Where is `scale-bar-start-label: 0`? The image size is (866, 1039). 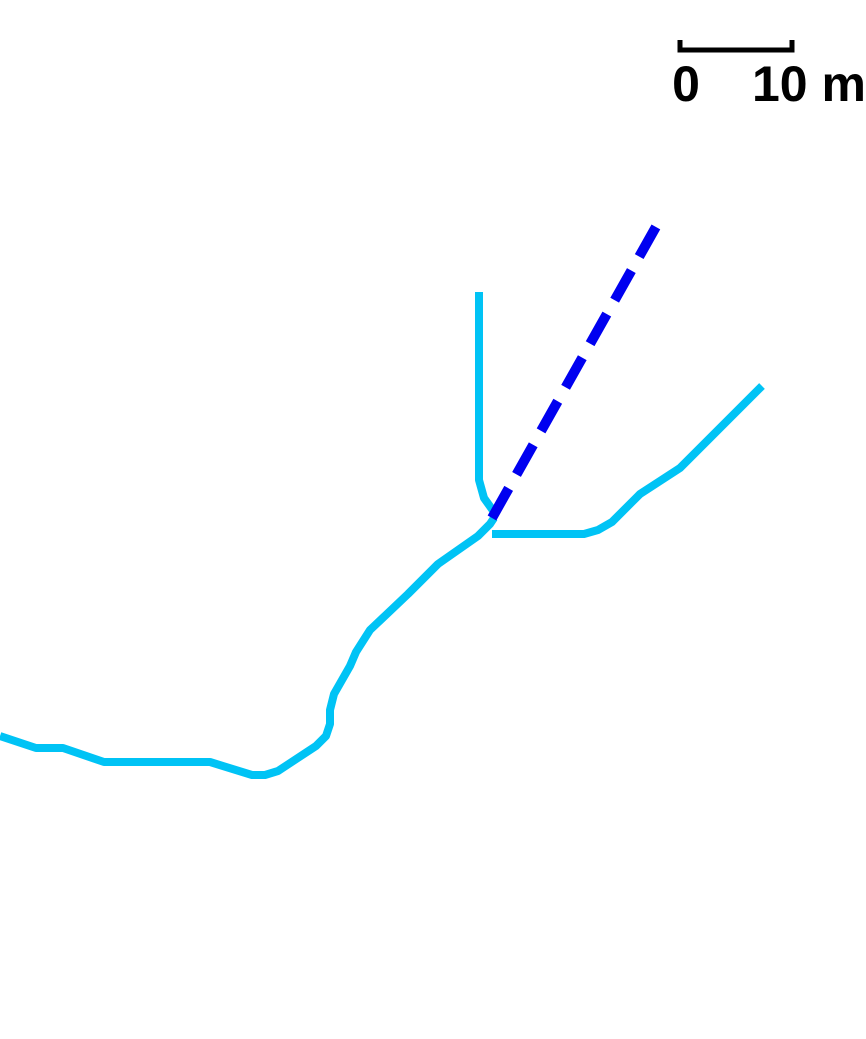 scale-bar-start-label: 0 is located at coordinates (686, 84).